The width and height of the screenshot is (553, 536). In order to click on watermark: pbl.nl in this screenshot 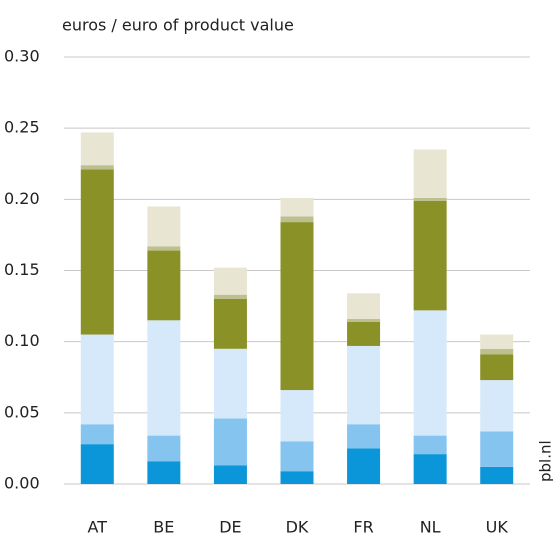, I will do `click(545, 461)`.